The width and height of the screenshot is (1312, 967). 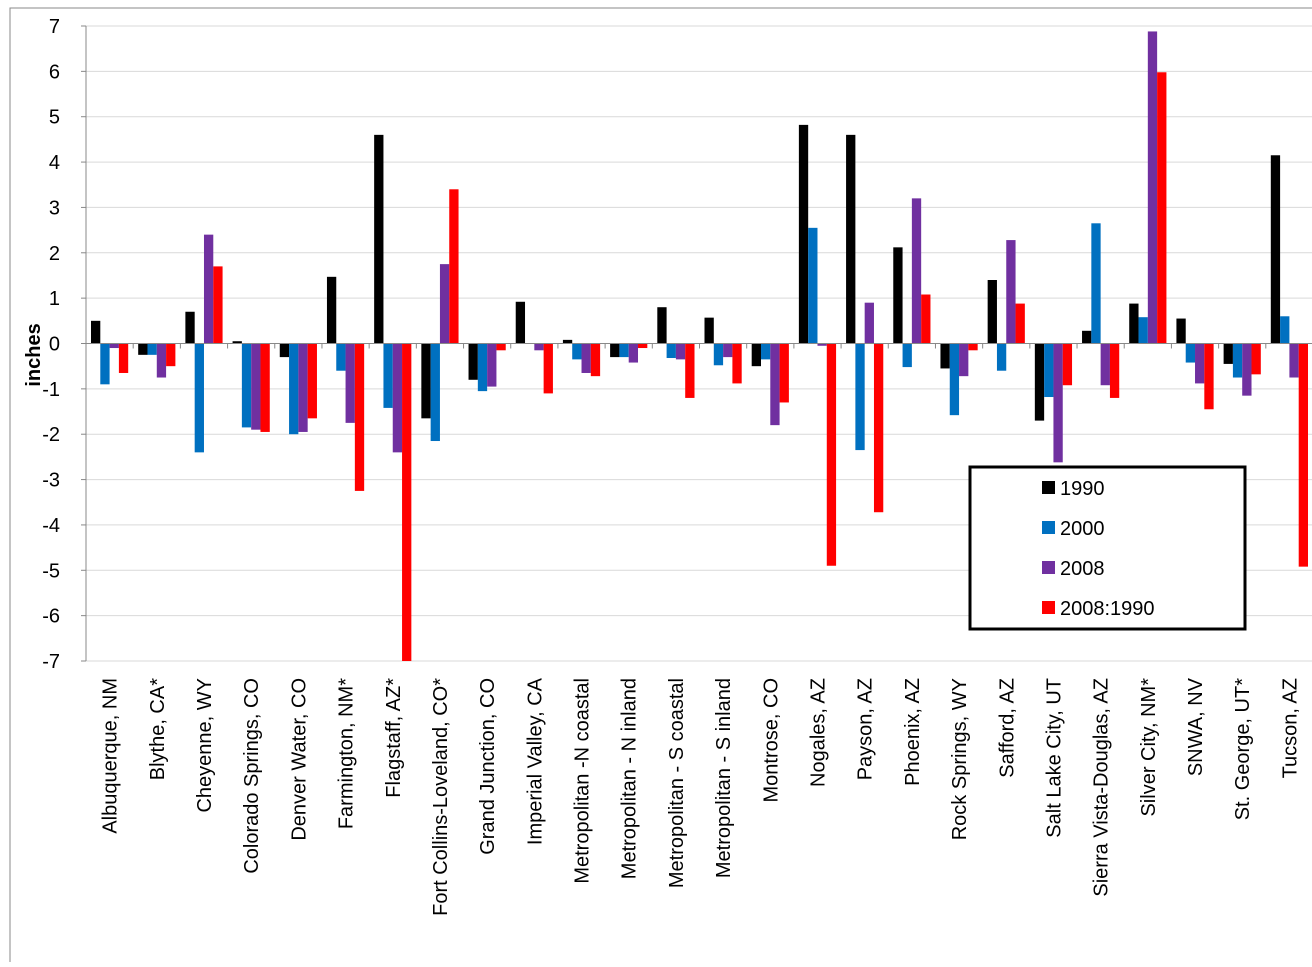 What do you see at coordinates (583, 781) in the screenshot?
I see `x-tick-label: Metropolitan -N coastal` at bounding box center [583, 781].